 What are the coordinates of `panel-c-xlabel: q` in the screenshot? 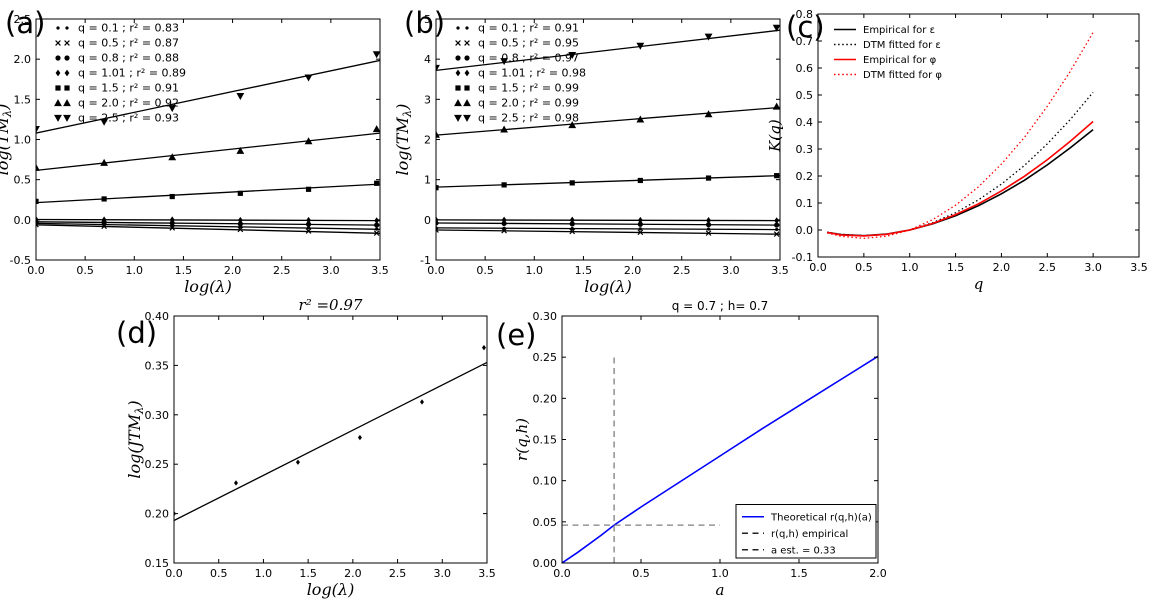 It's located at (979, 284).